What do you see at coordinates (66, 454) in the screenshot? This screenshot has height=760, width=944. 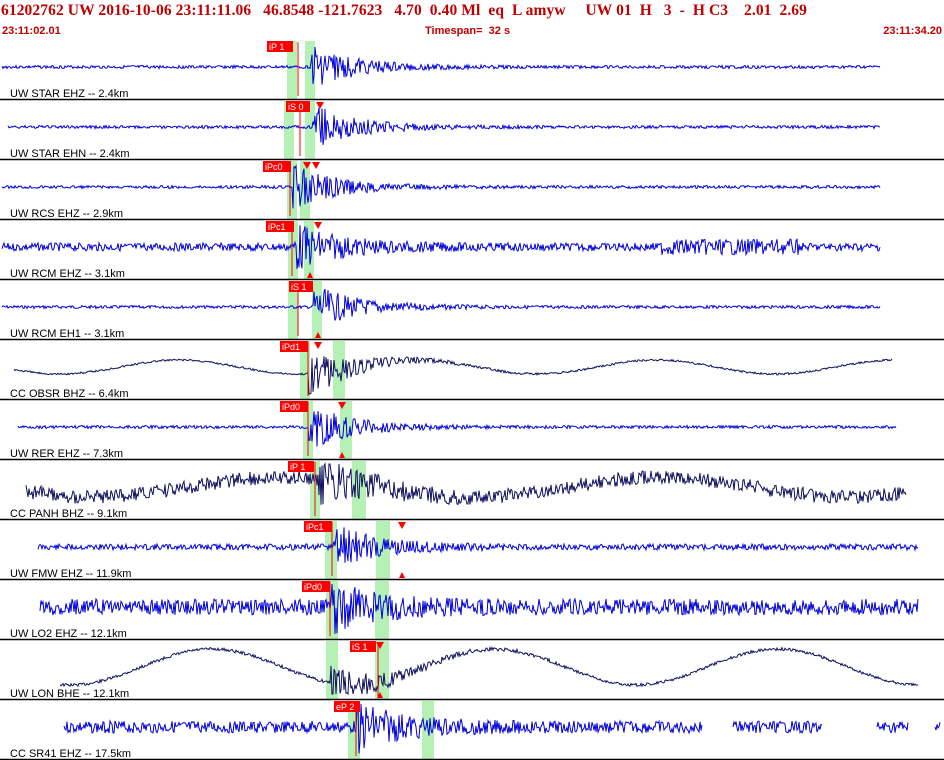 I see `channel-label: UW RER EHZ -- 7.3km` at bounding box center [66, 454].